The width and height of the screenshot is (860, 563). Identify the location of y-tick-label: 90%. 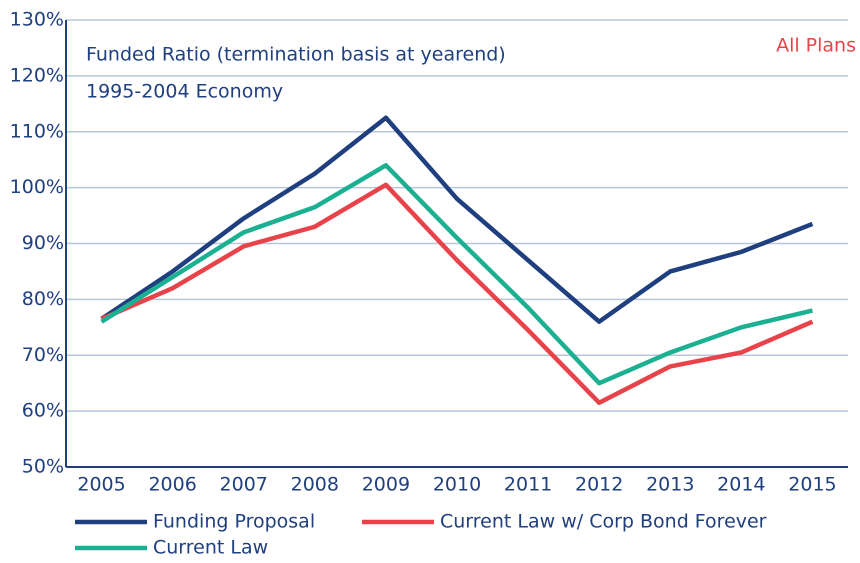
(43, 243).